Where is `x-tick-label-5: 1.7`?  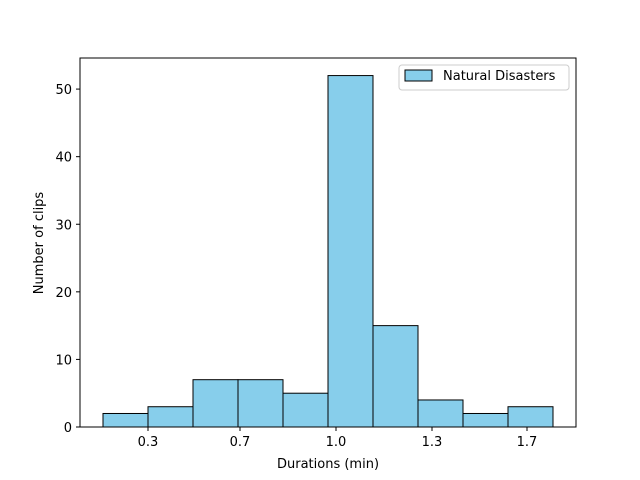 x-tick-label-5: 1.7 is located at coordinates (527, 442).